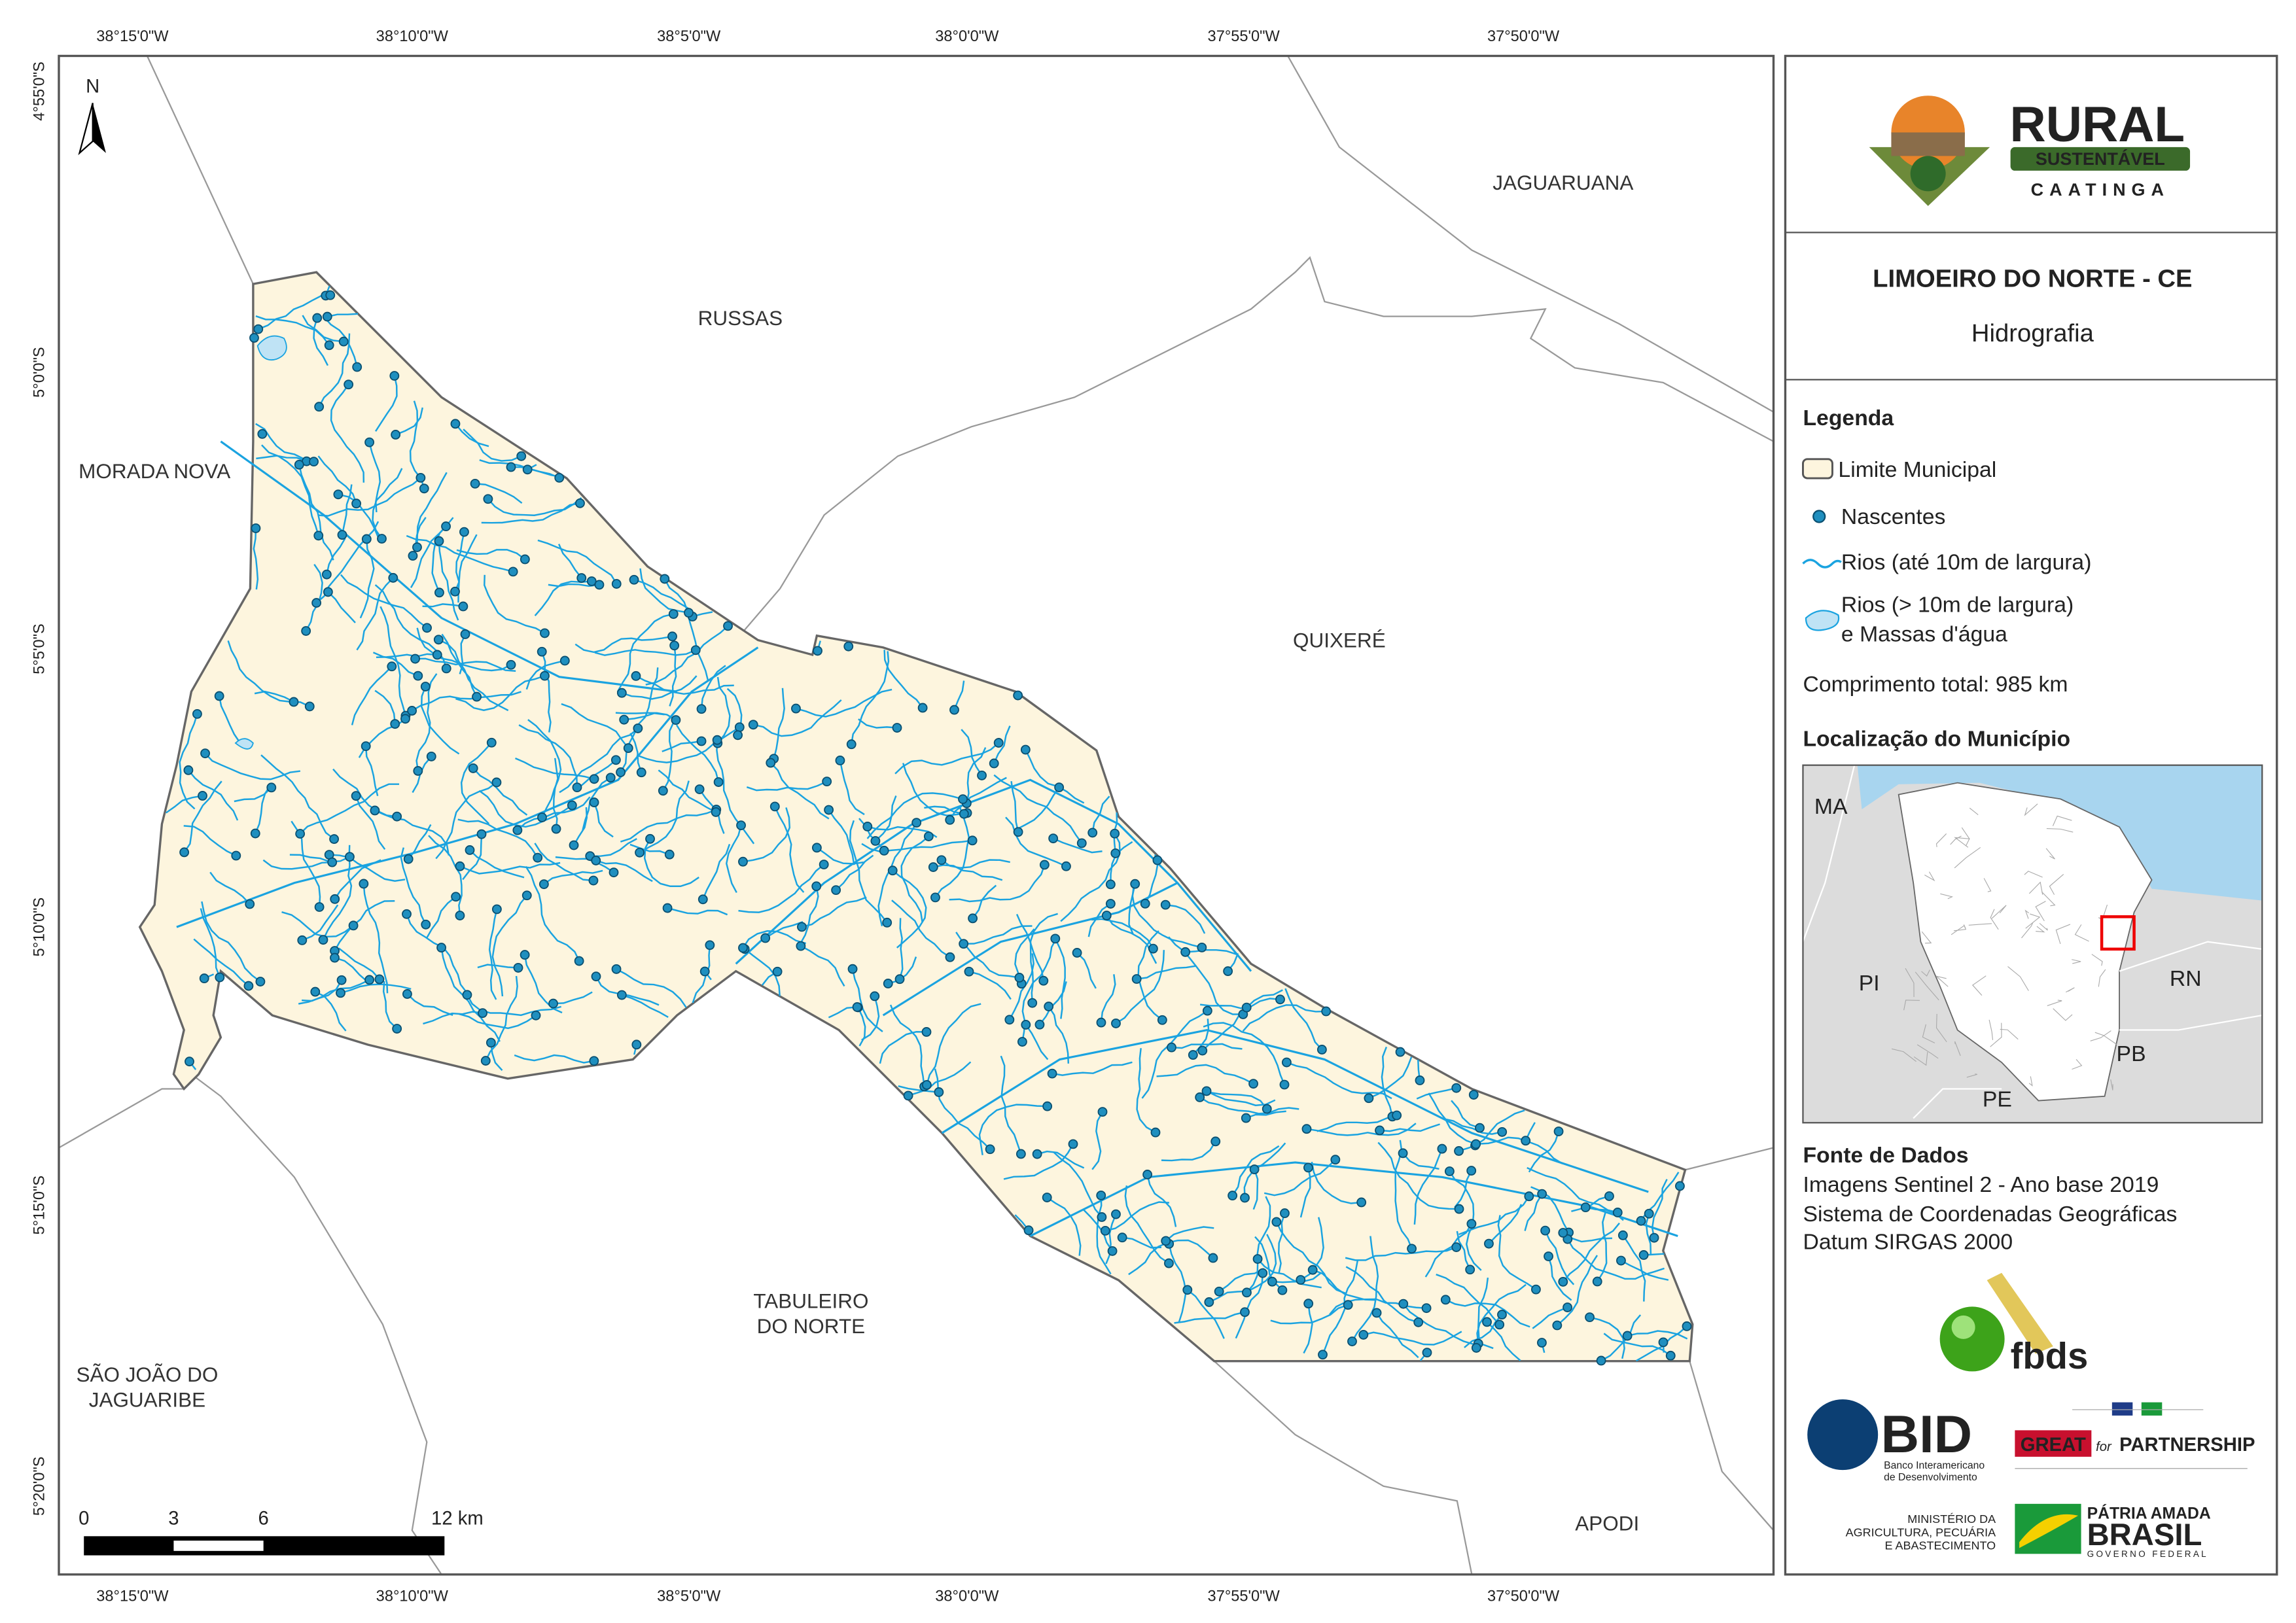 This screenshot has height=1623, width=2296. Describe the element at coordinates (39, 1205) in the screenshot. I see `lat-label: 5°15'0"S` at that location.